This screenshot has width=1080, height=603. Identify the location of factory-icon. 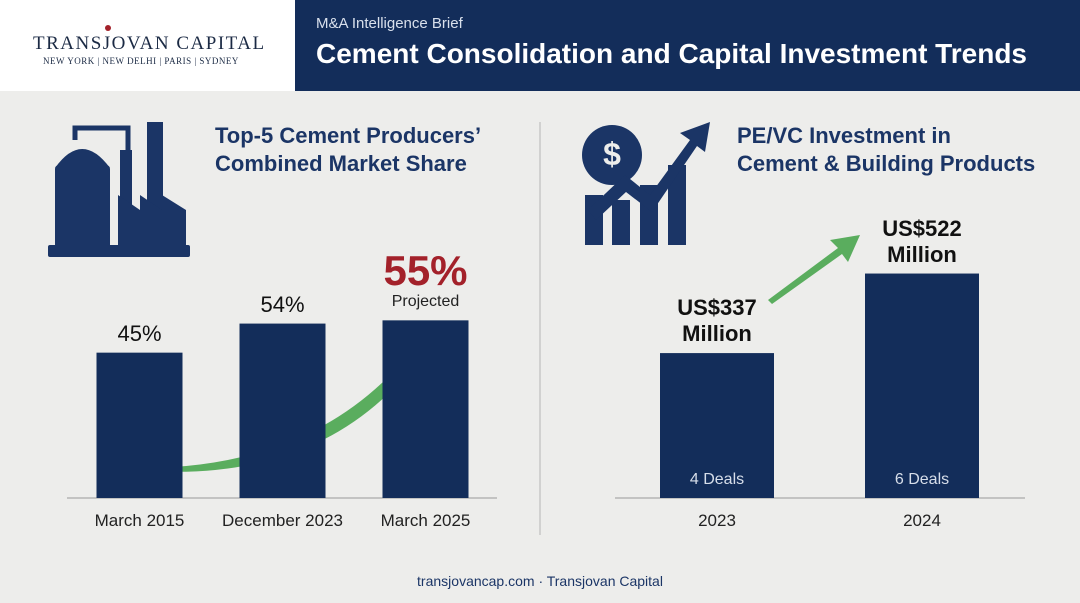
(119, 189).